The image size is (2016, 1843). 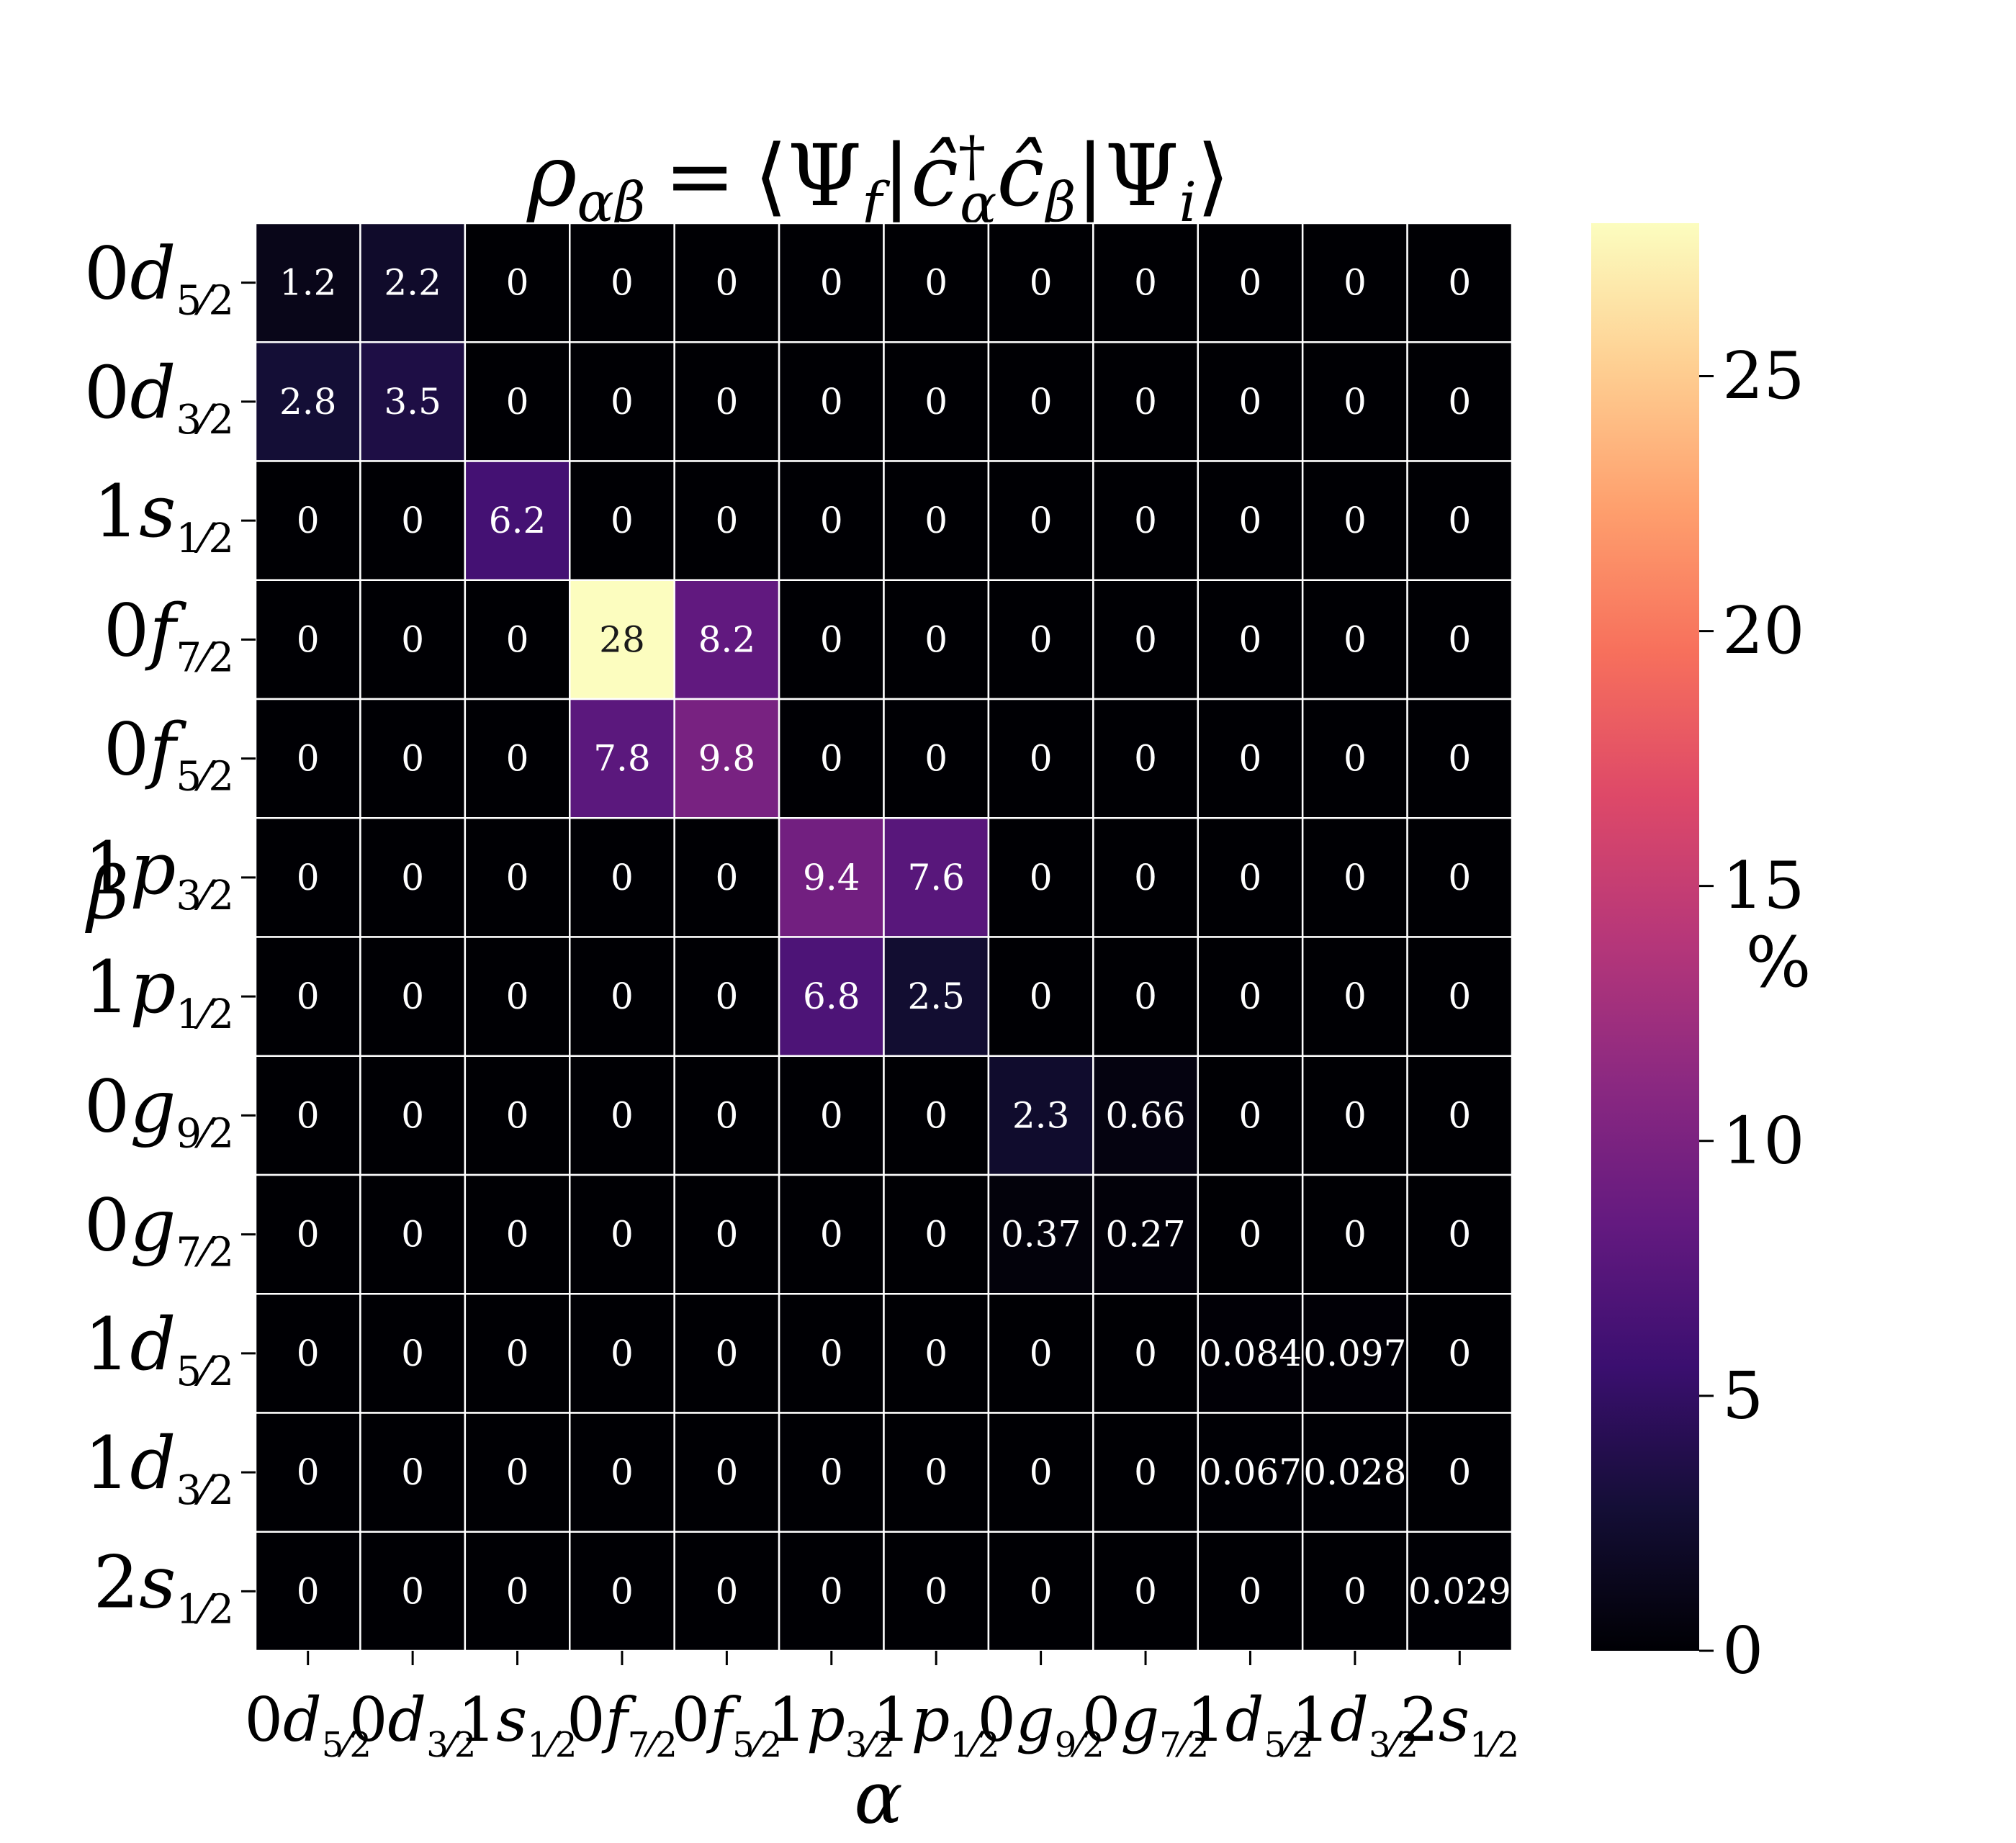 What do you see at coordinates (831, 878) in the screenshot?
I see `cell-value-label: 9.4` at bounding box center [831, 878].